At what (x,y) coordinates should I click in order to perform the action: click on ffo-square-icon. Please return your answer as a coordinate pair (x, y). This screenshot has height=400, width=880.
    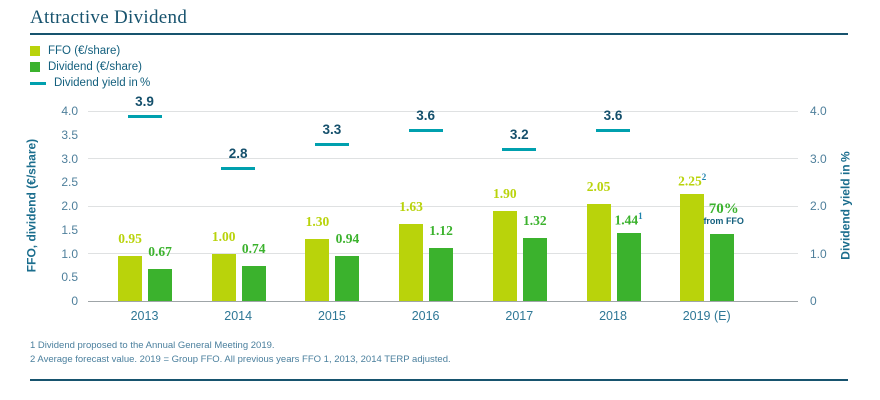
    Looking at the image, I should click on (35, 51).